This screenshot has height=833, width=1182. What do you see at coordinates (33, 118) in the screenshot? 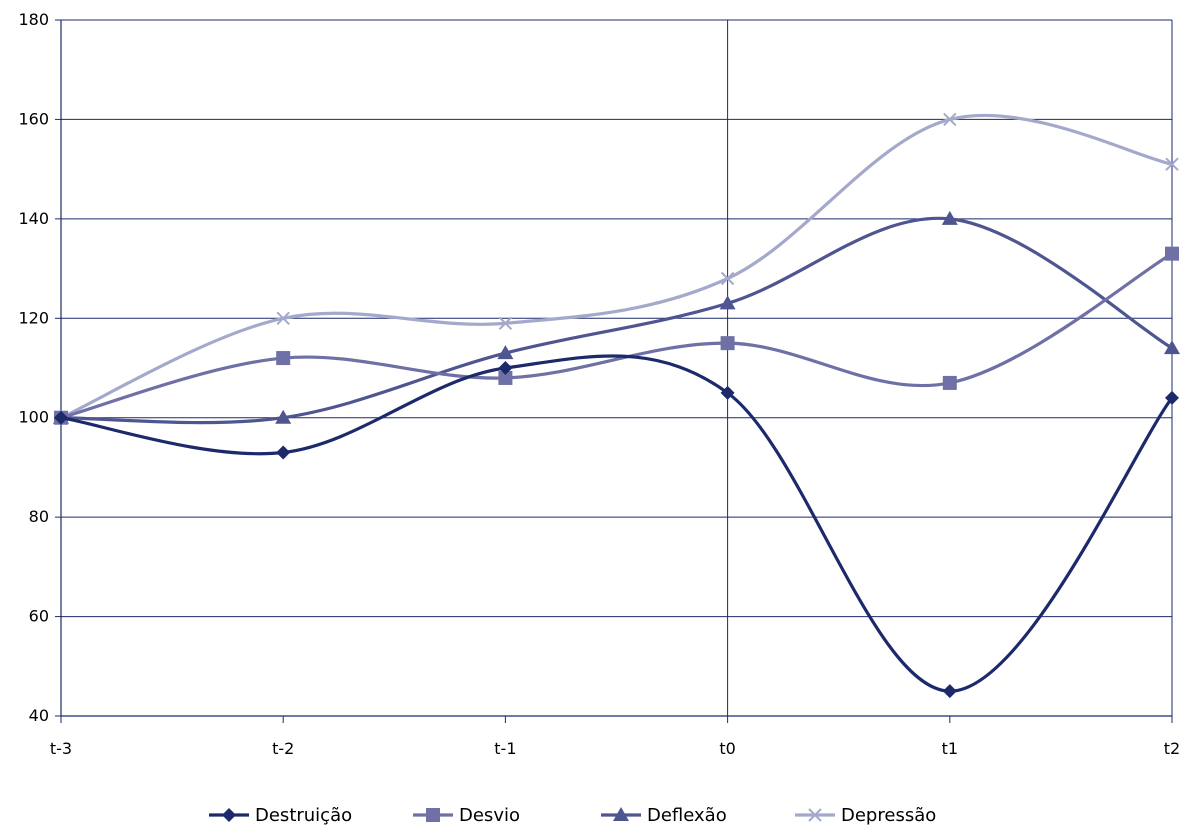
I see `y-tick-label: 160` at bounding box center [33, 118].